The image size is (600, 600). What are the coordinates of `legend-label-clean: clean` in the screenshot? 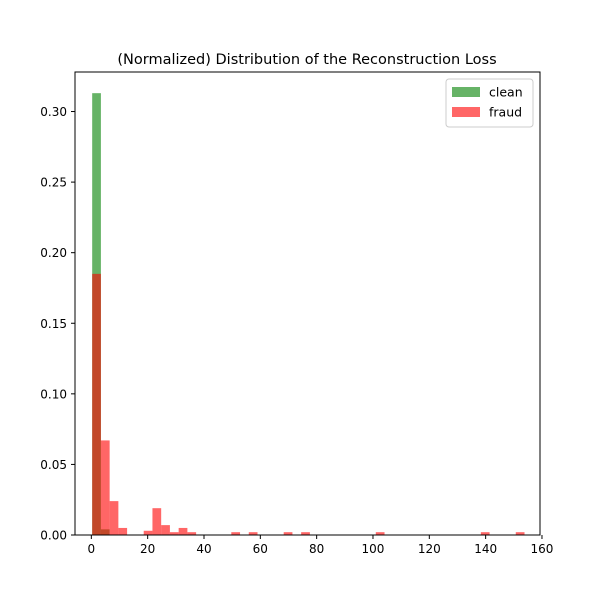 It's located at (506, 92).